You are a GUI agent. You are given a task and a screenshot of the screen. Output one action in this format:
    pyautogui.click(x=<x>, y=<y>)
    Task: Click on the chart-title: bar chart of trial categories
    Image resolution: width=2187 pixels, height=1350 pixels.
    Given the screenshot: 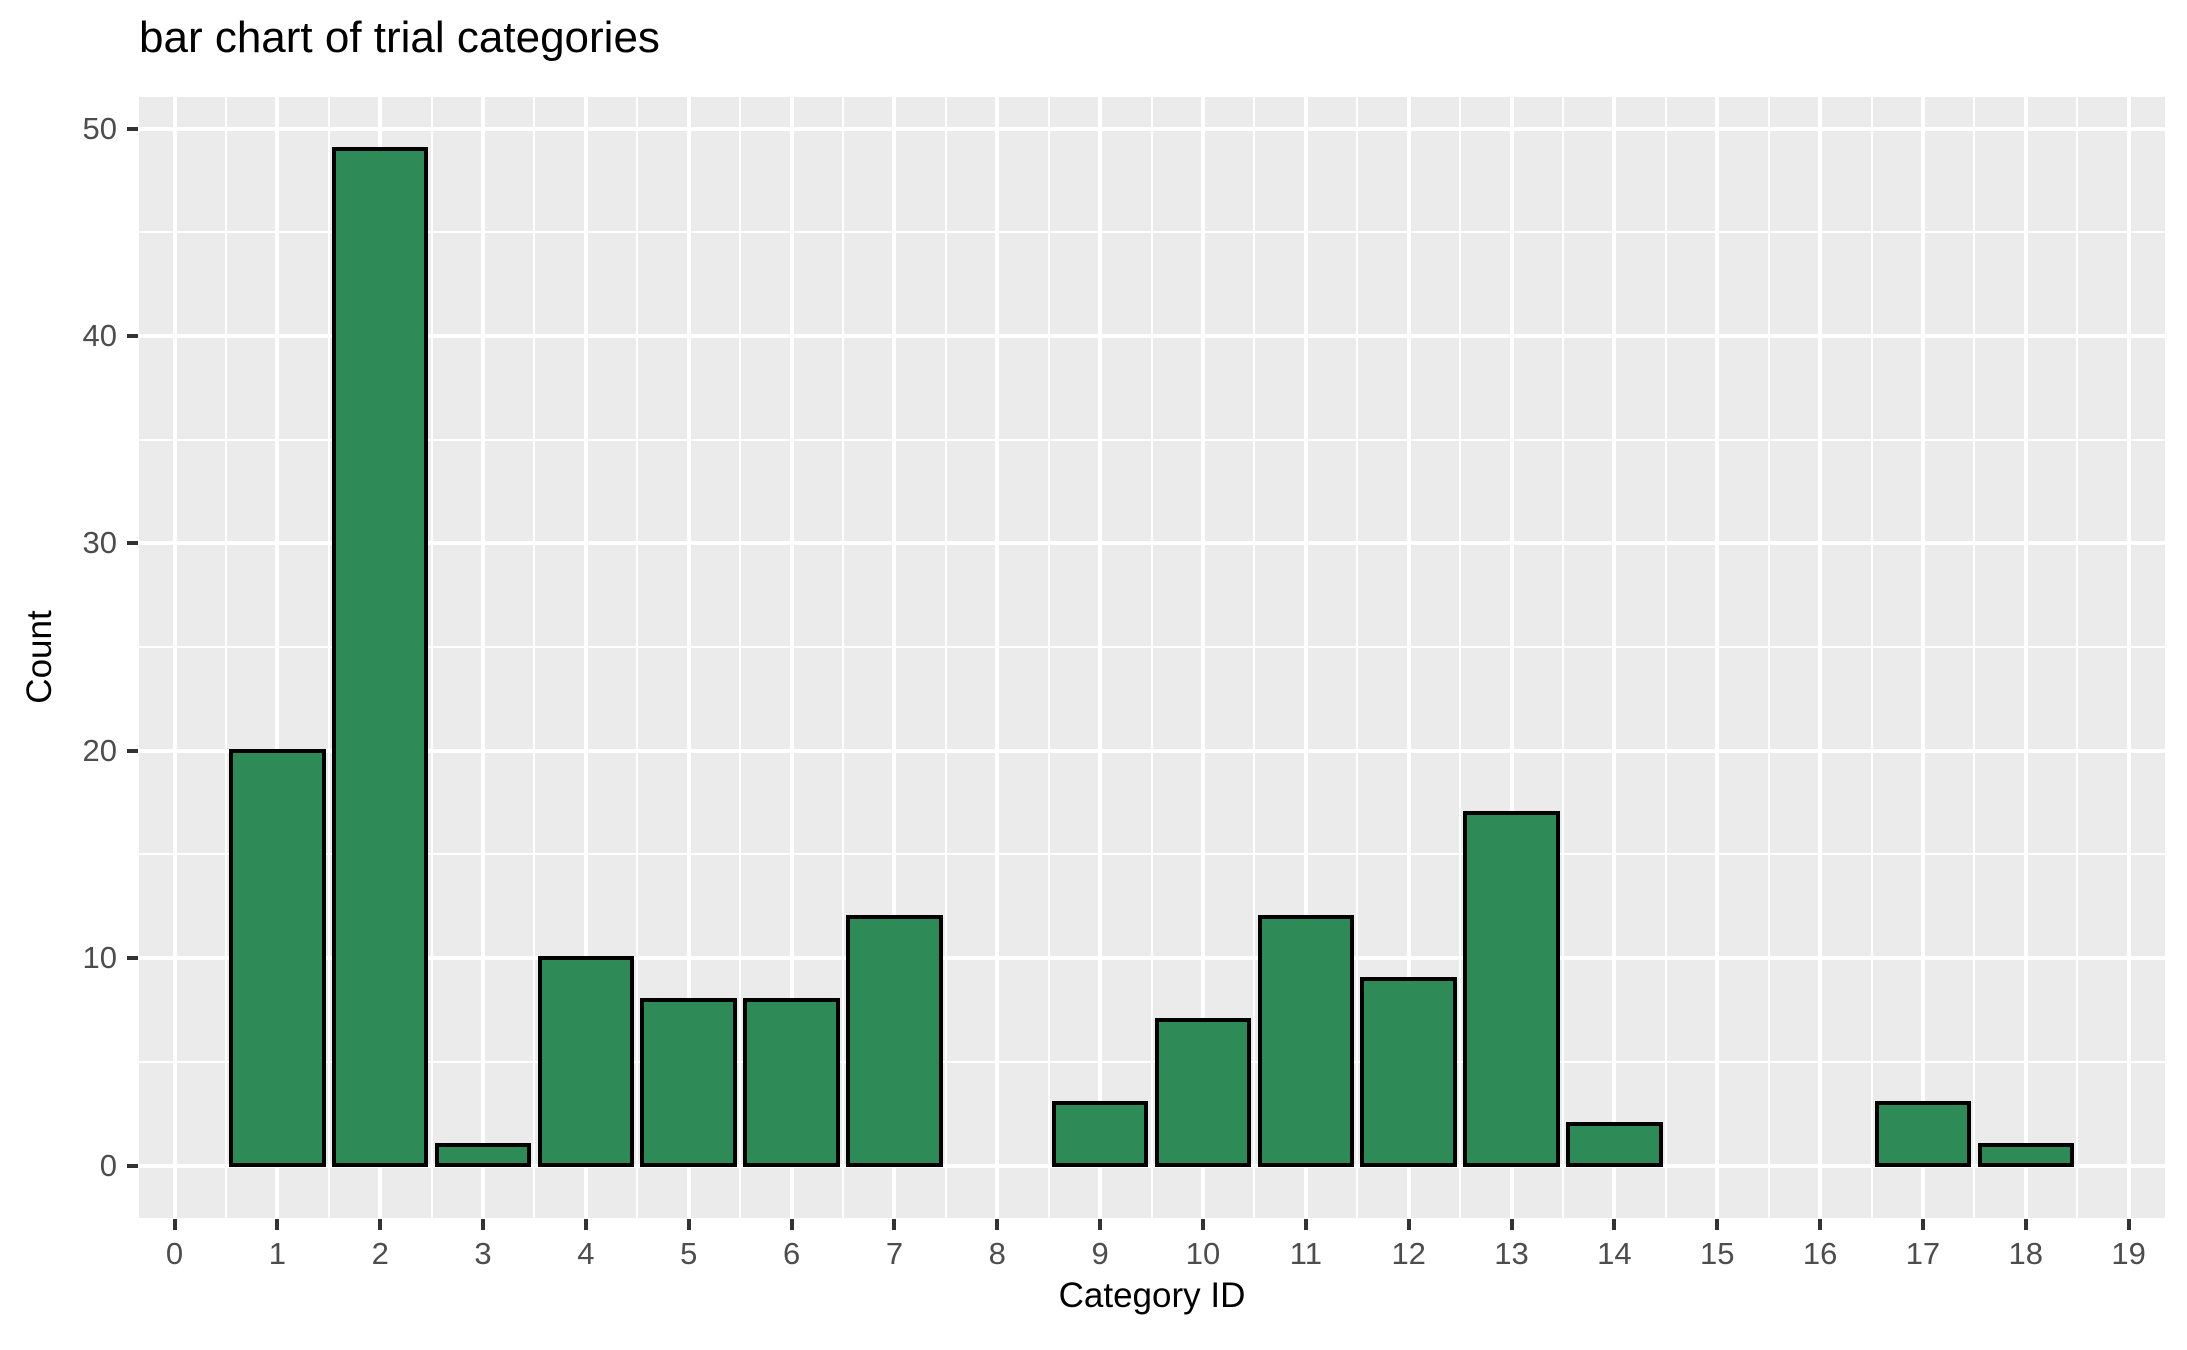 What is the action you would take?
    pyautogui.click(x=399, y=37)
    